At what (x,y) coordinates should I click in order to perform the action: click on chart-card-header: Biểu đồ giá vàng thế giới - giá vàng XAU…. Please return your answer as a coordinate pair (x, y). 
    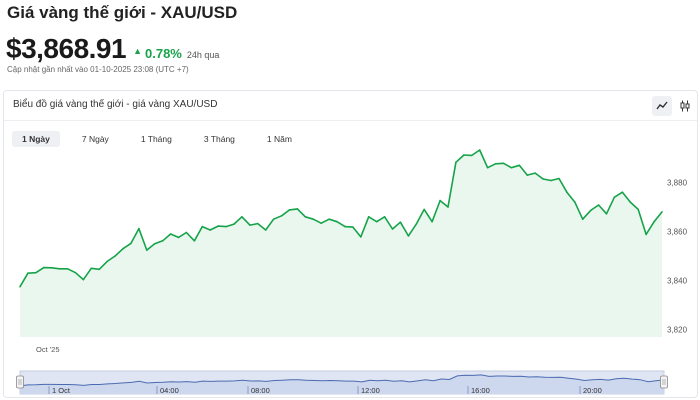
    Looking at the image, I should click on (350, 106).